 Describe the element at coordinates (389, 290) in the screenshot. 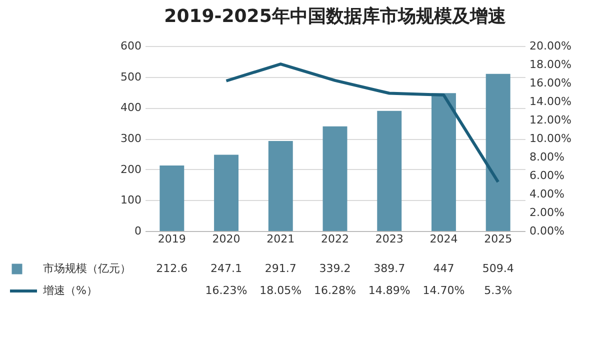

I see `data-label: 14.89%` at that location.